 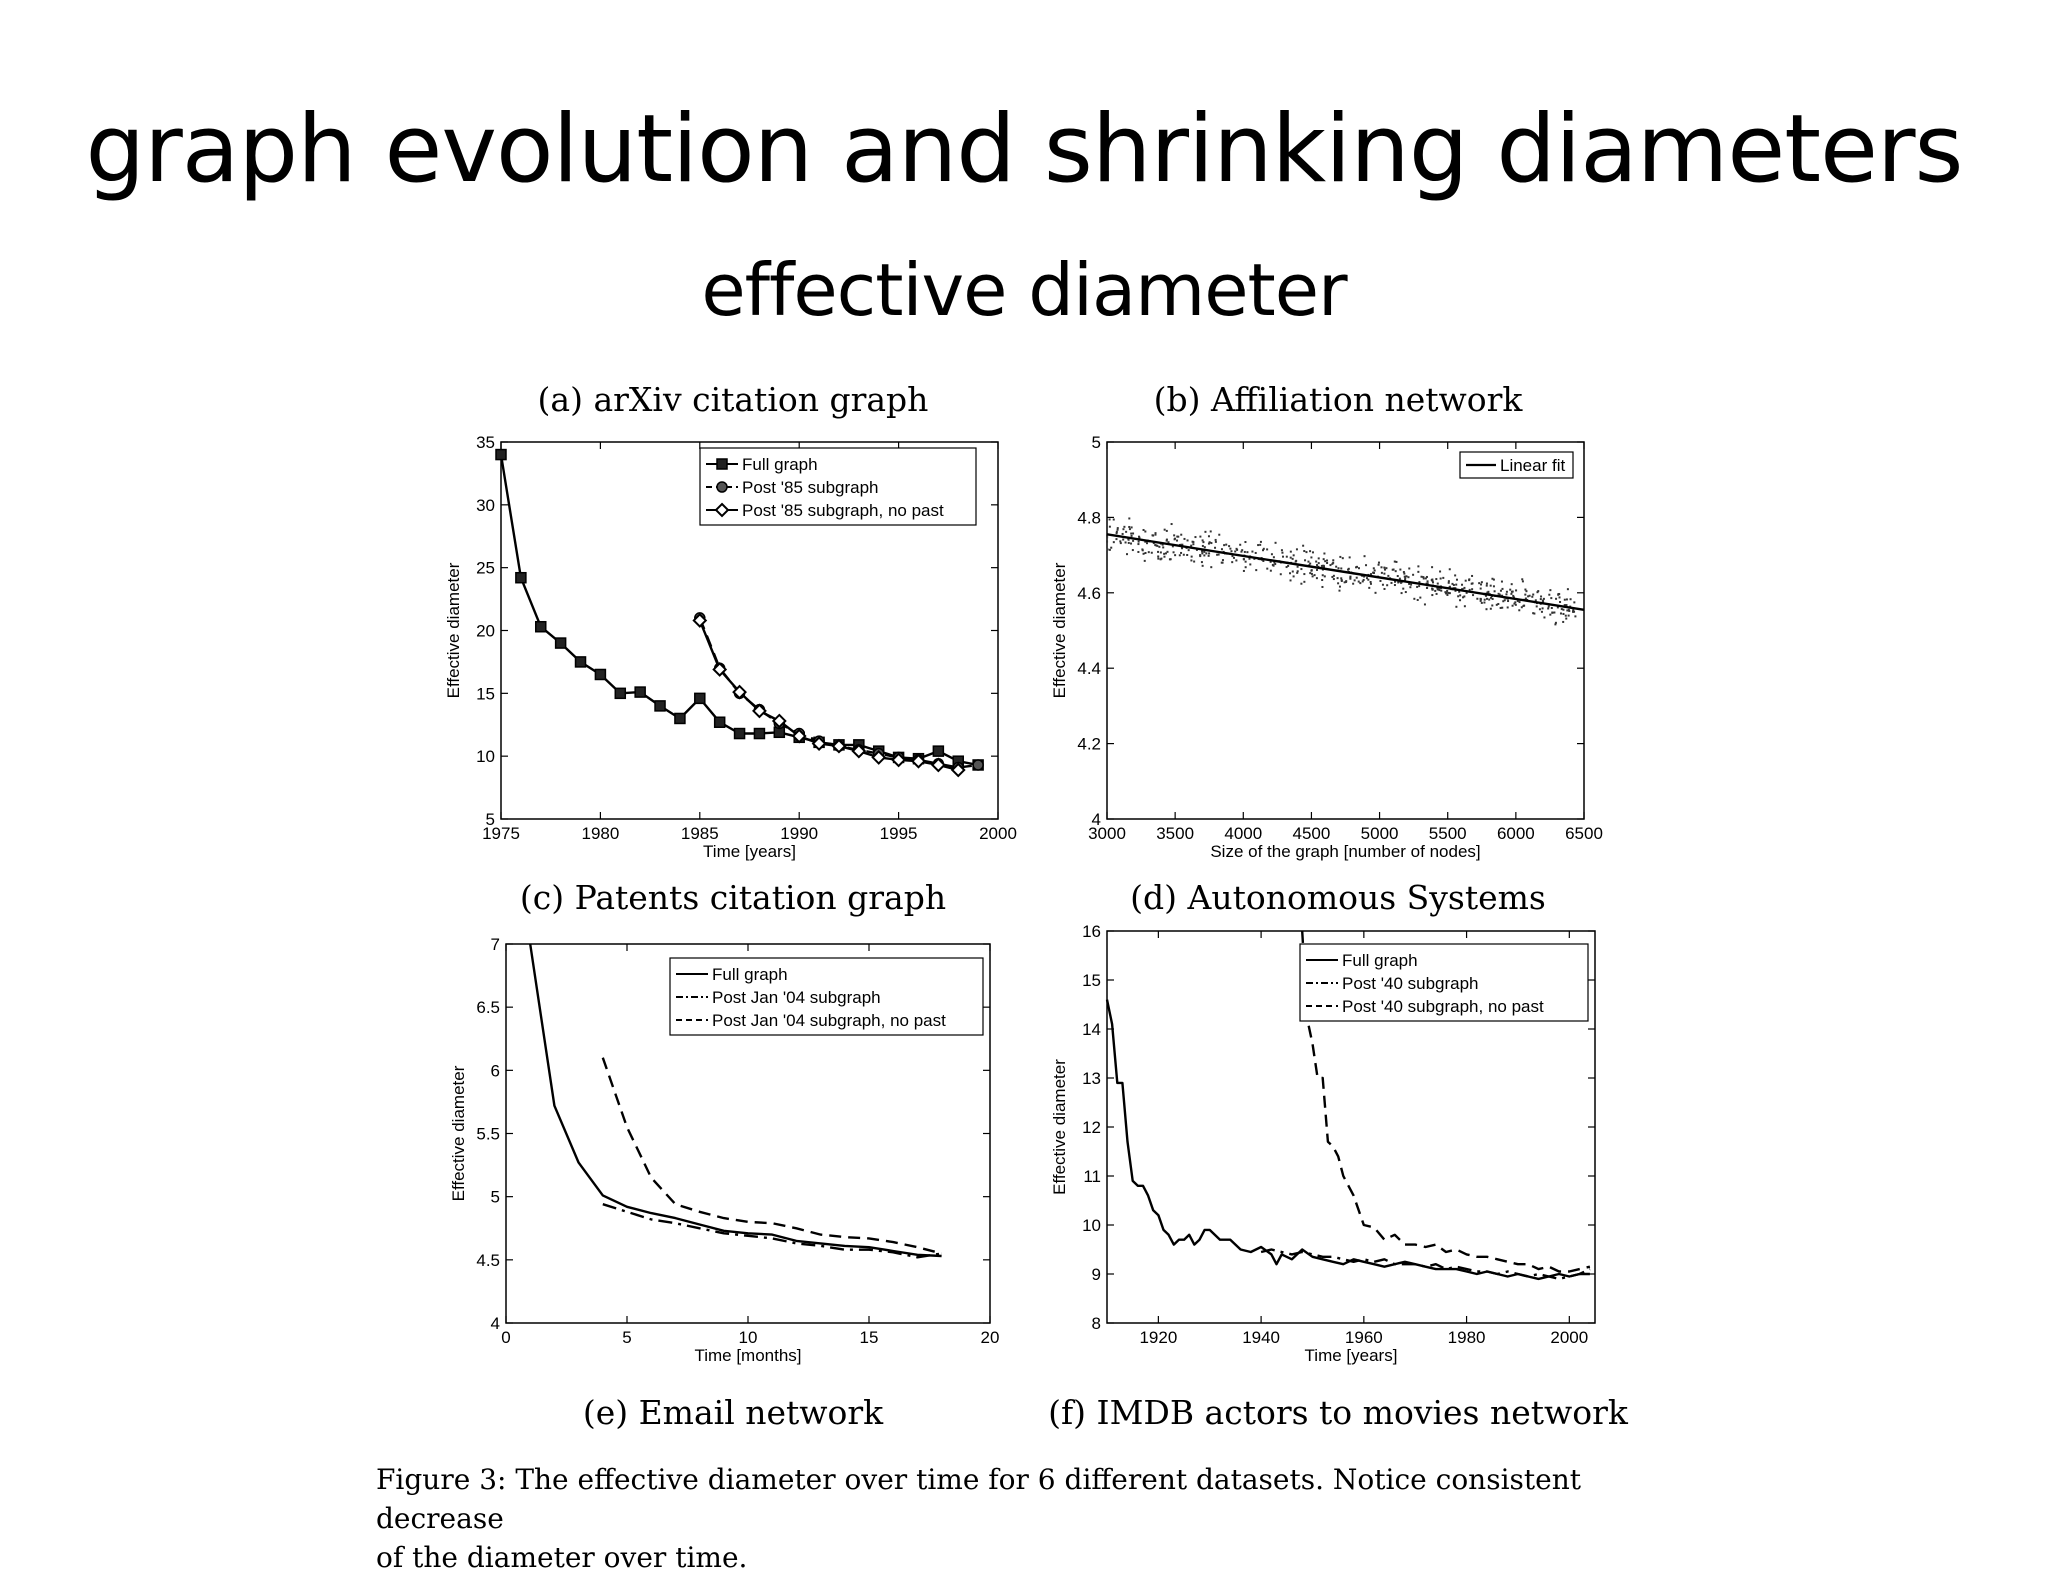 What do you see at coordinates (750, 974) in the screenshot?
I see `legend-entry: Full graph` at bounding box center [750, 974].